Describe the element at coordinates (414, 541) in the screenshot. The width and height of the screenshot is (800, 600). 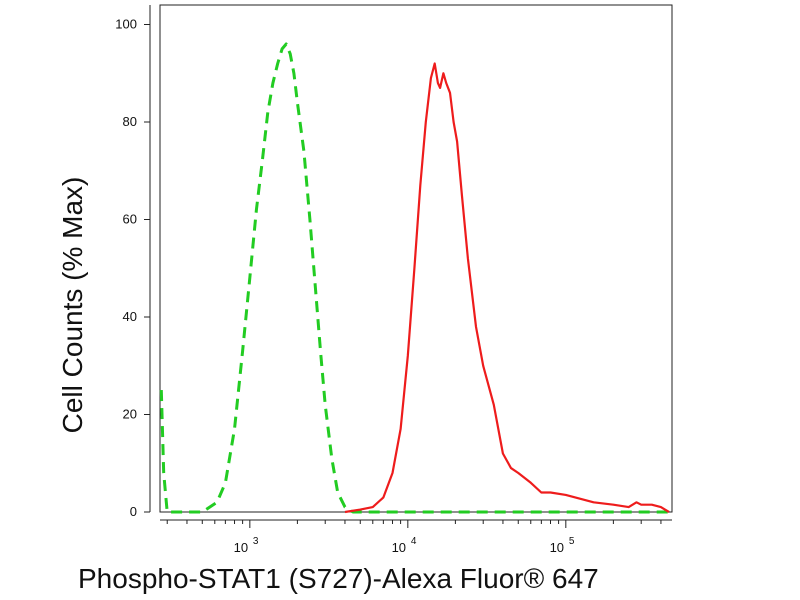
I see `x-tick-label-exponent: 4` at that location.